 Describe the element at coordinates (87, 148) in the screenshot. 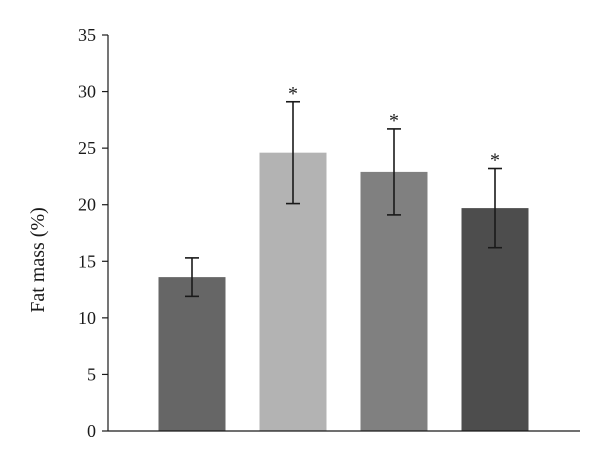

I see `y-tick-label: 25` at that location.